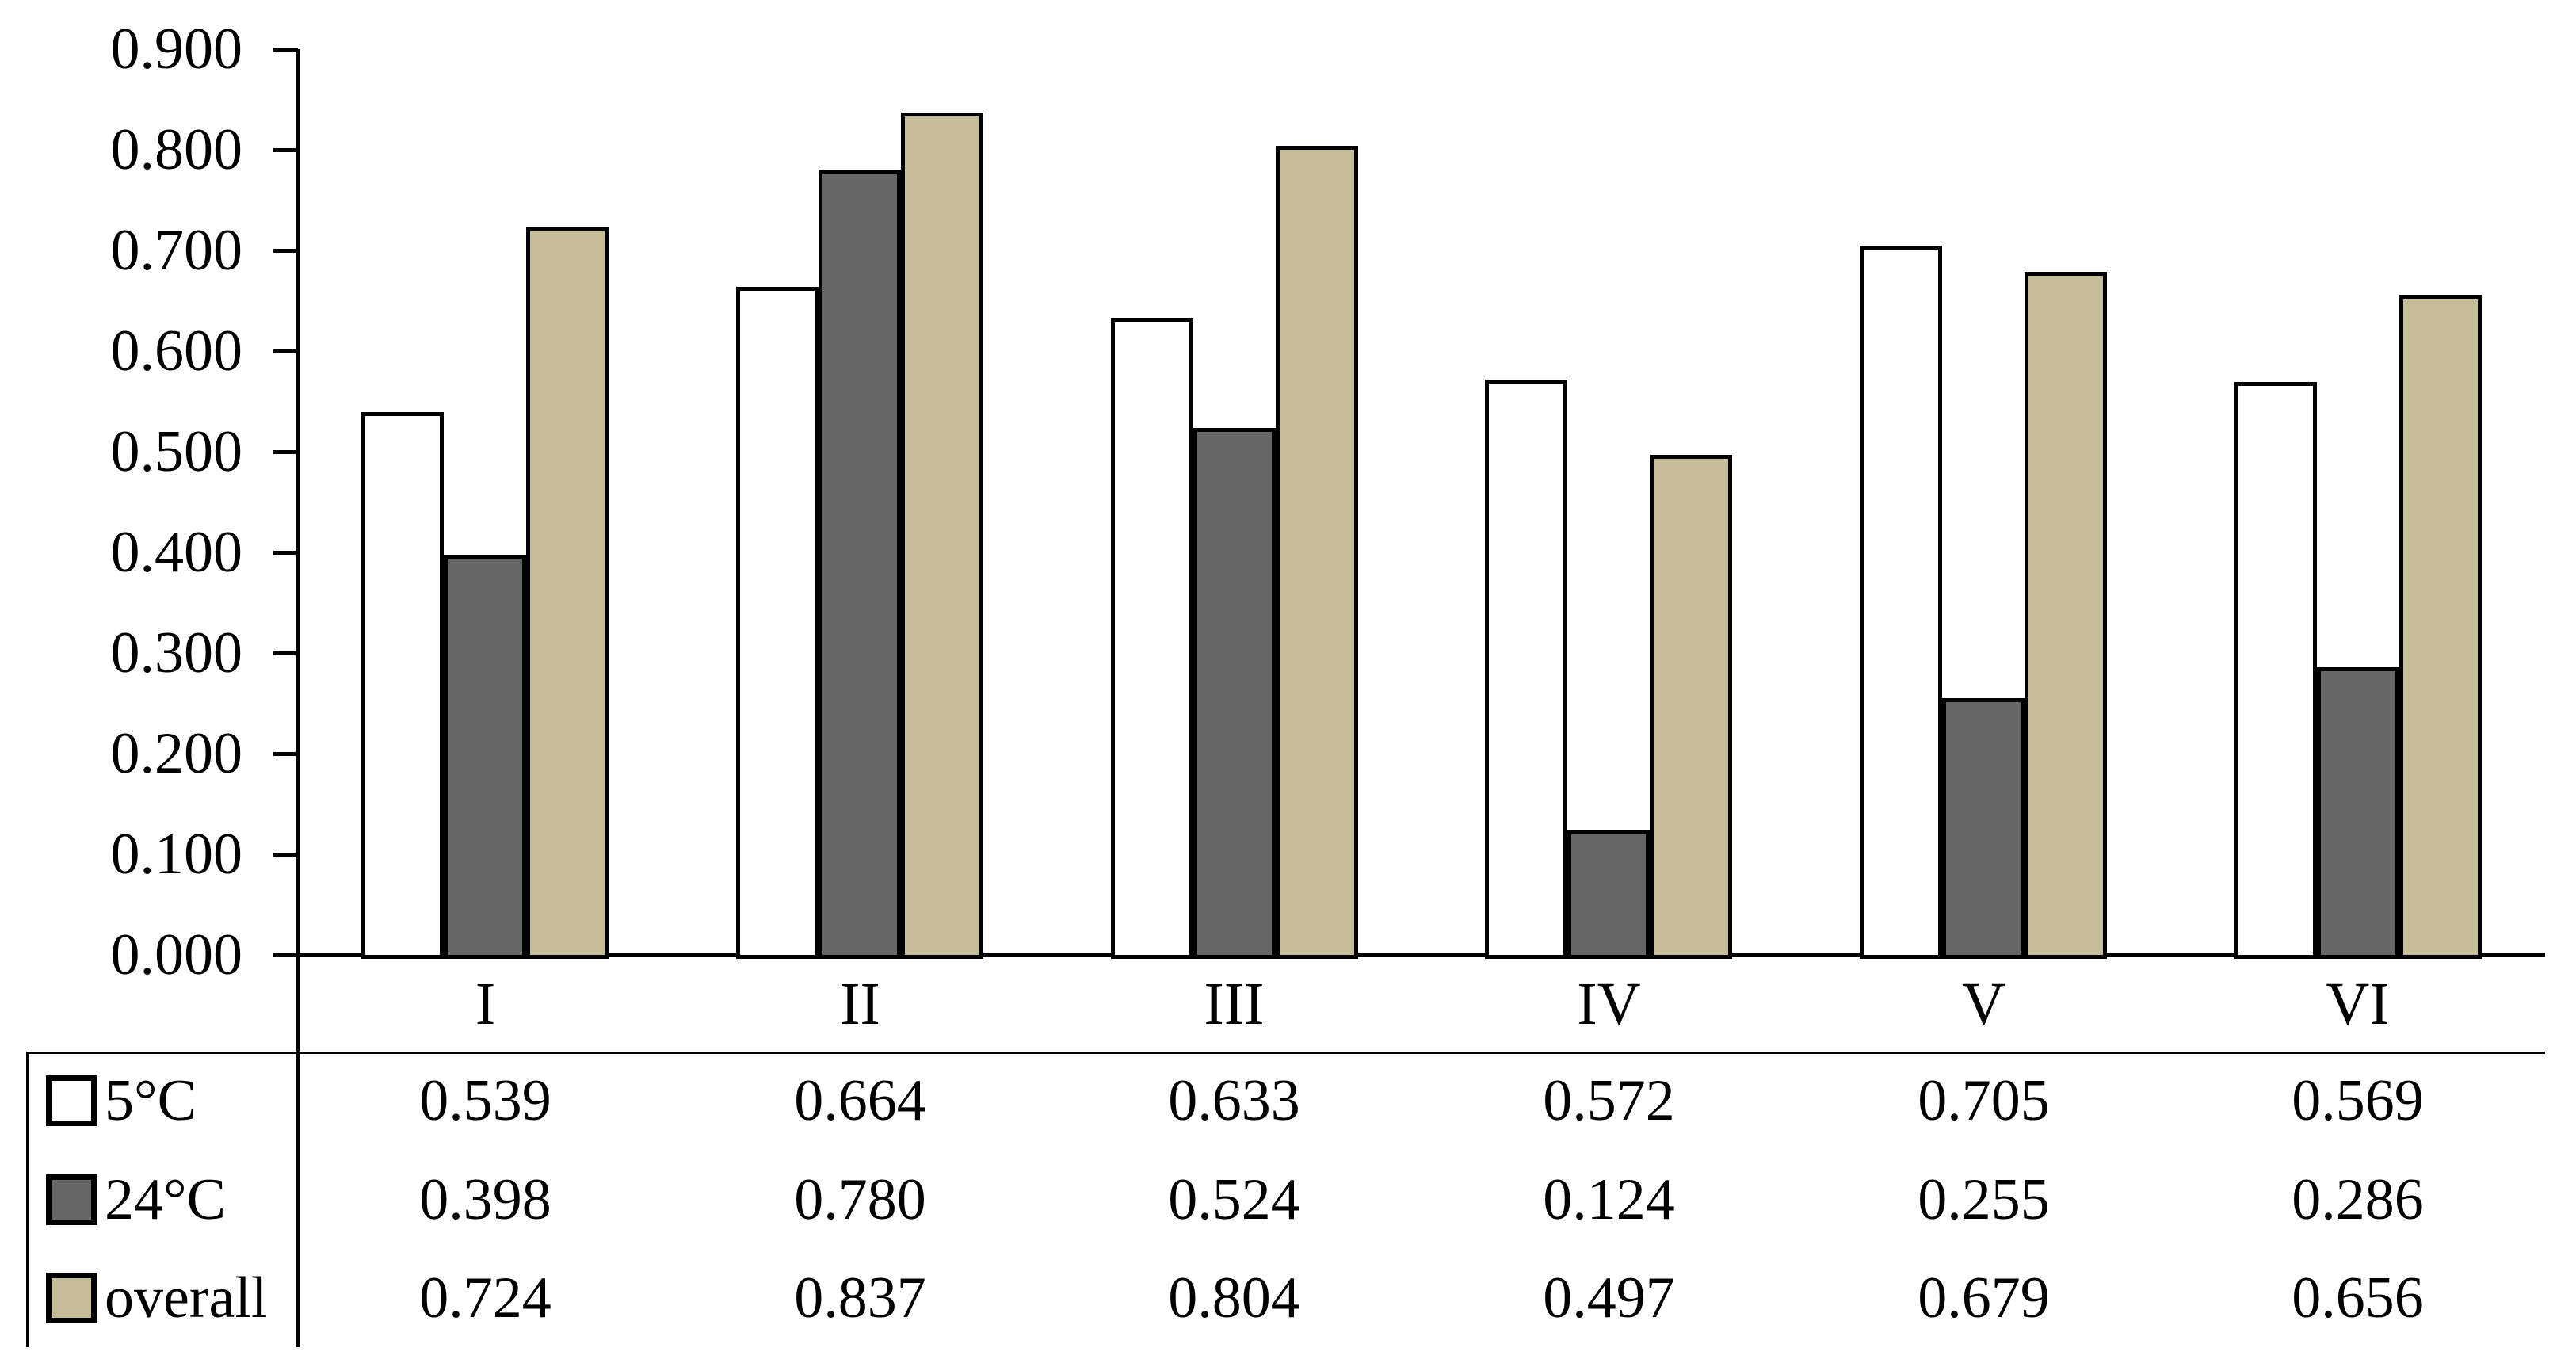 Image resolution: width=2576 pixels, height=1363 pixels. I want to click on y-axis-tick-label: 0.100, so click(176, 854).